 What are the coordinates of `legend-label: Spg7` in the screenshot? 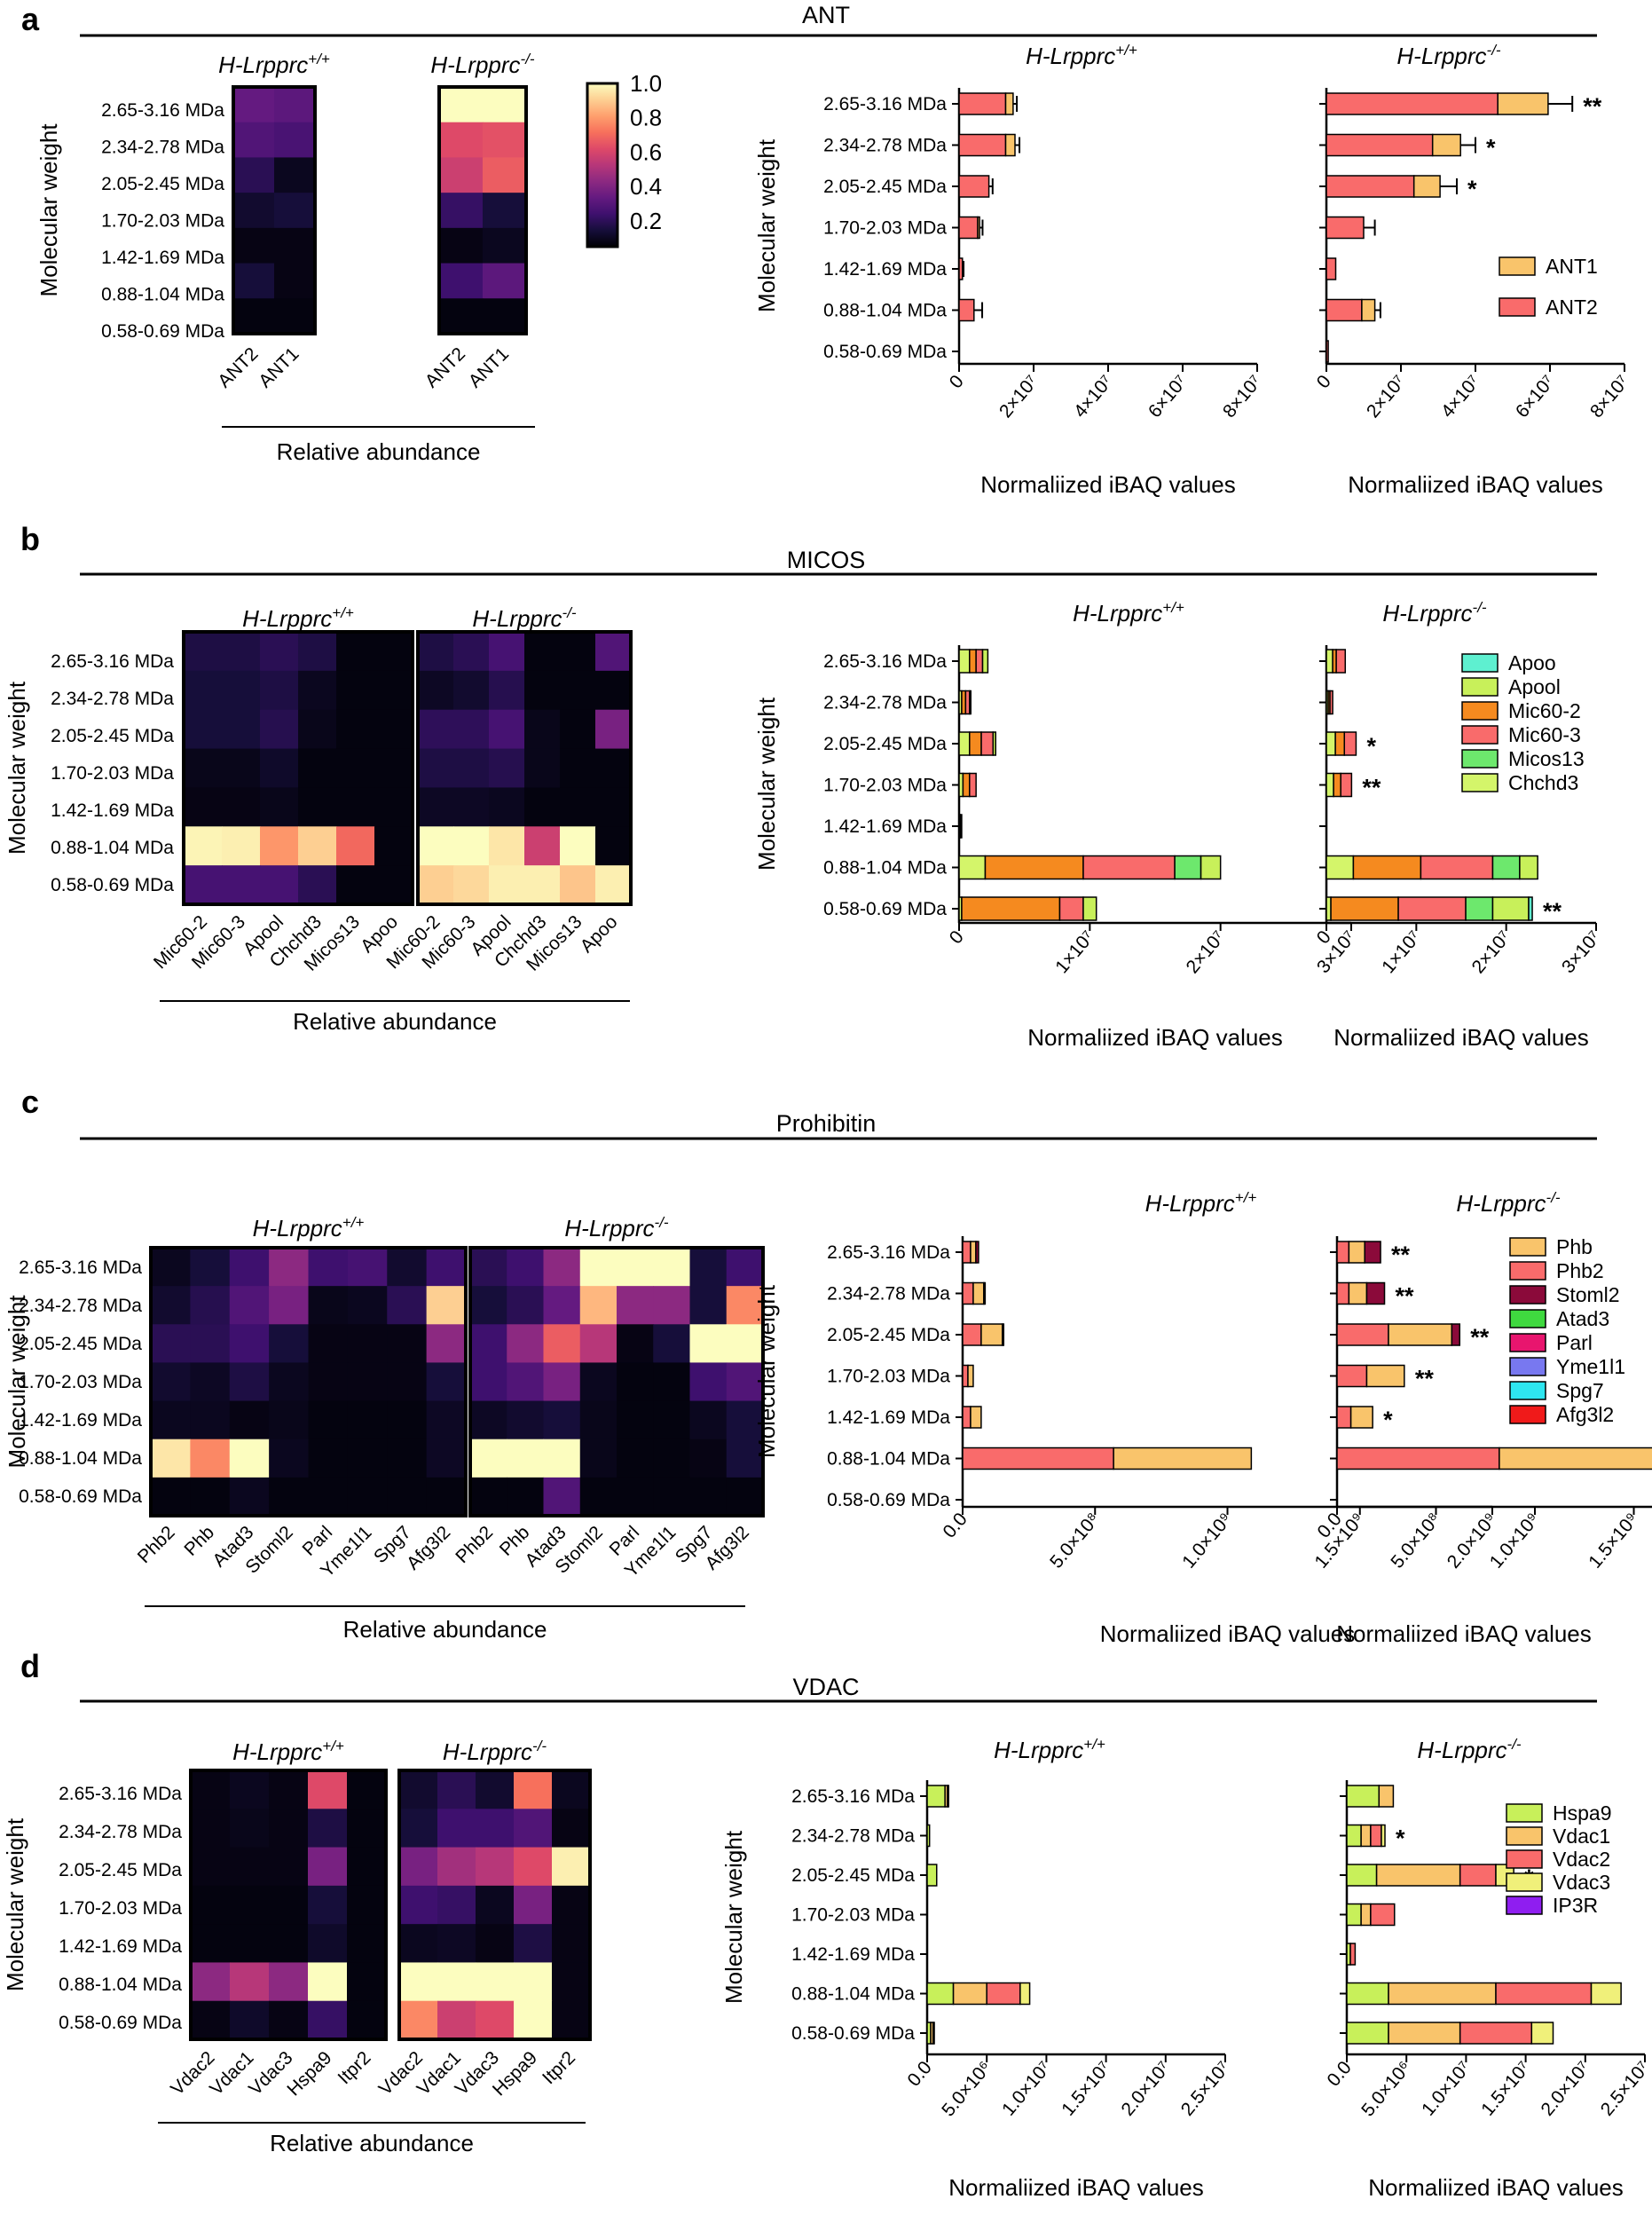 It's located at (1580, 1390).